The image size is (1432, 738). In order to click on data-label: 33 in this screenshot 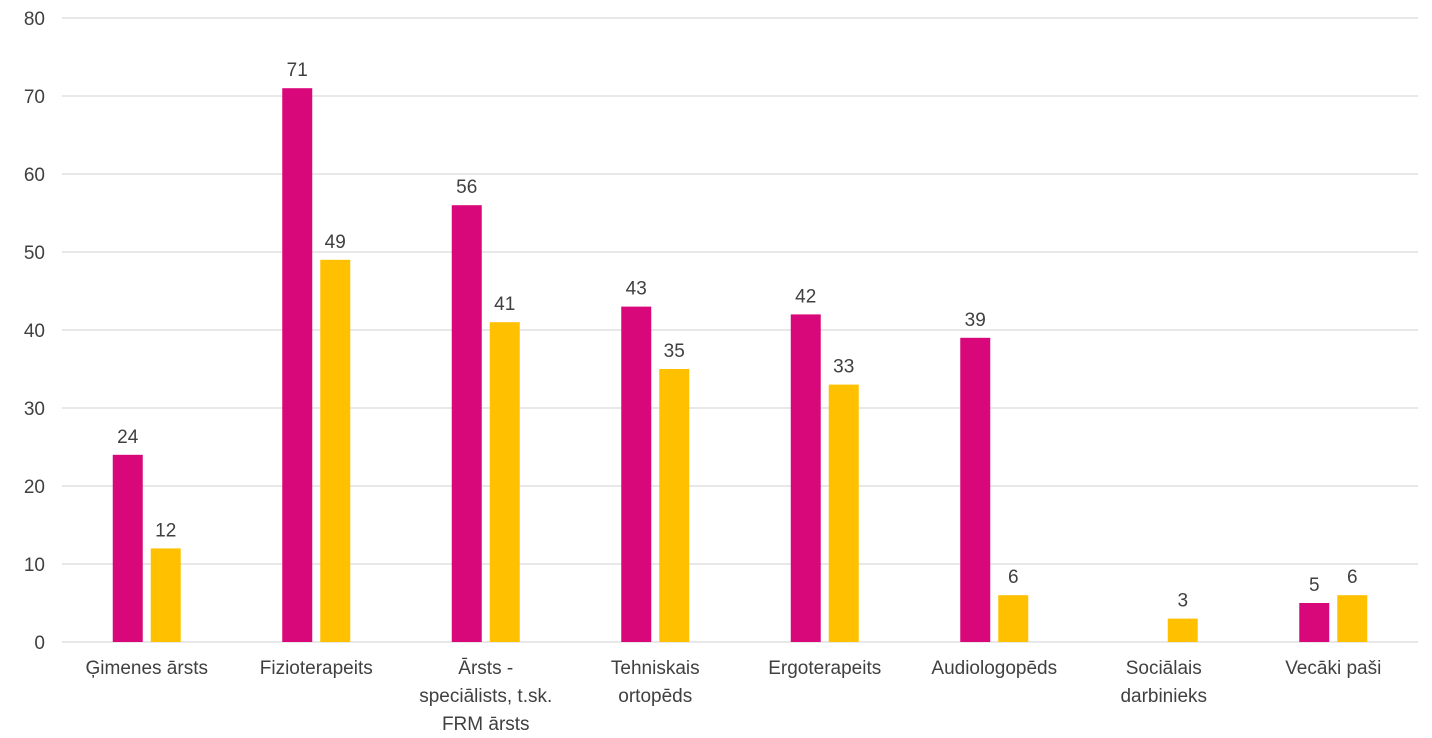, I will do `click(843, 367)`.